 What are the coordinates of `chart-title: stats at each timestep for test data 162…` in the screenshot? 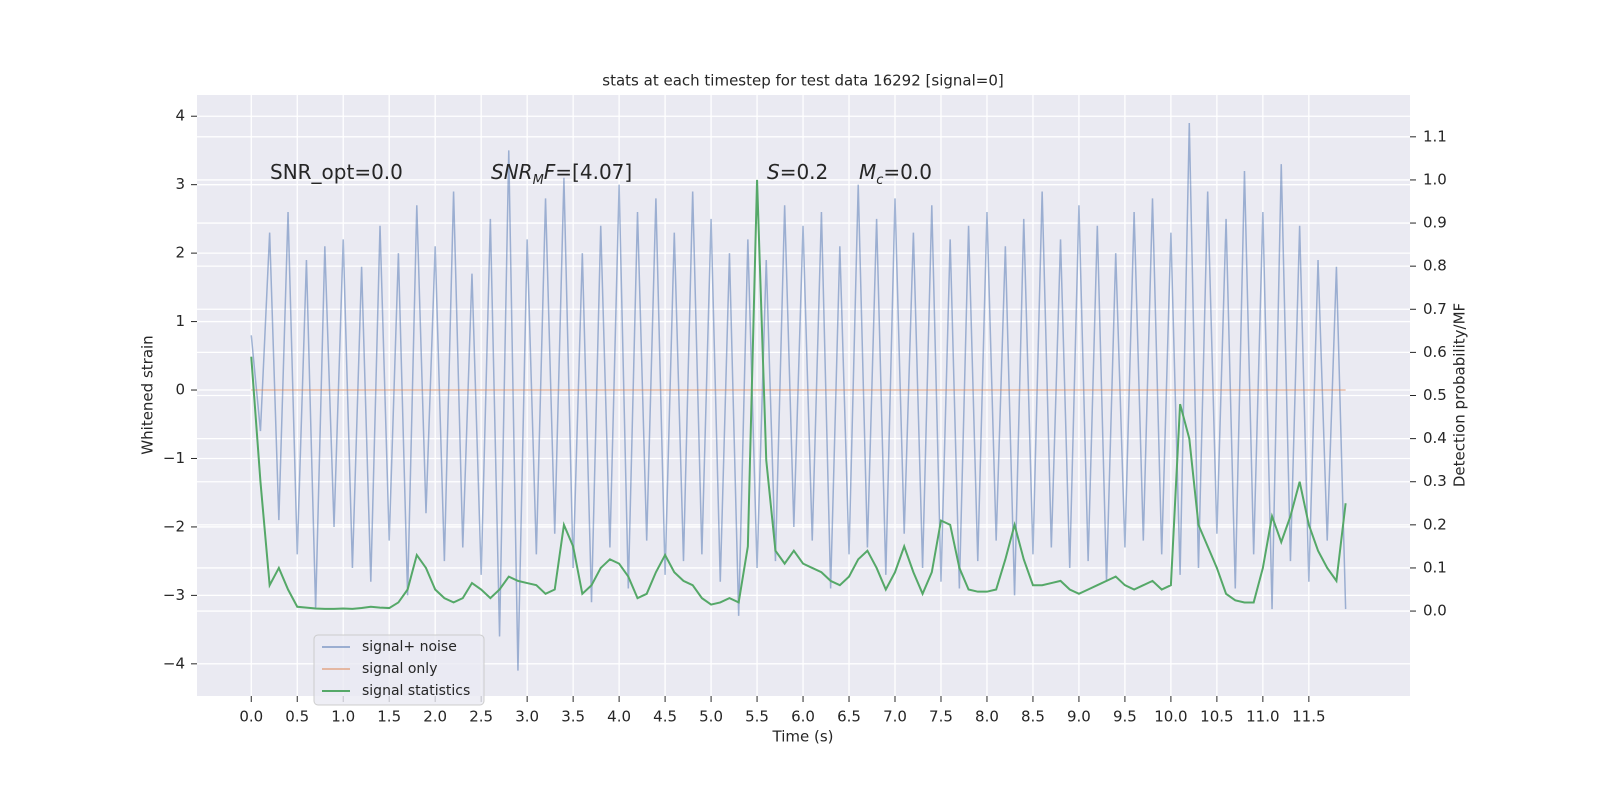 It's located at (802, 81).